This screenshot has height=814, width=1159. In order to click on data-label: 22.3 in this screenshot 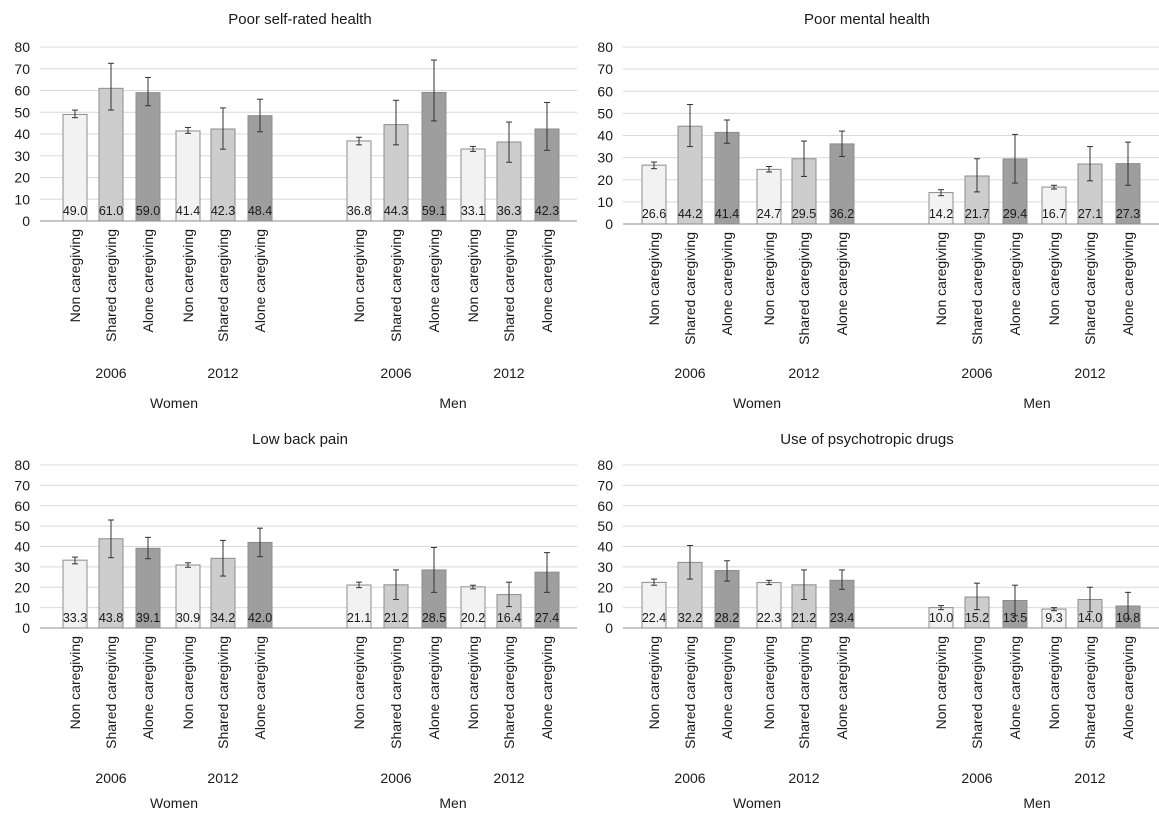, I will do `click(769, 618)`.